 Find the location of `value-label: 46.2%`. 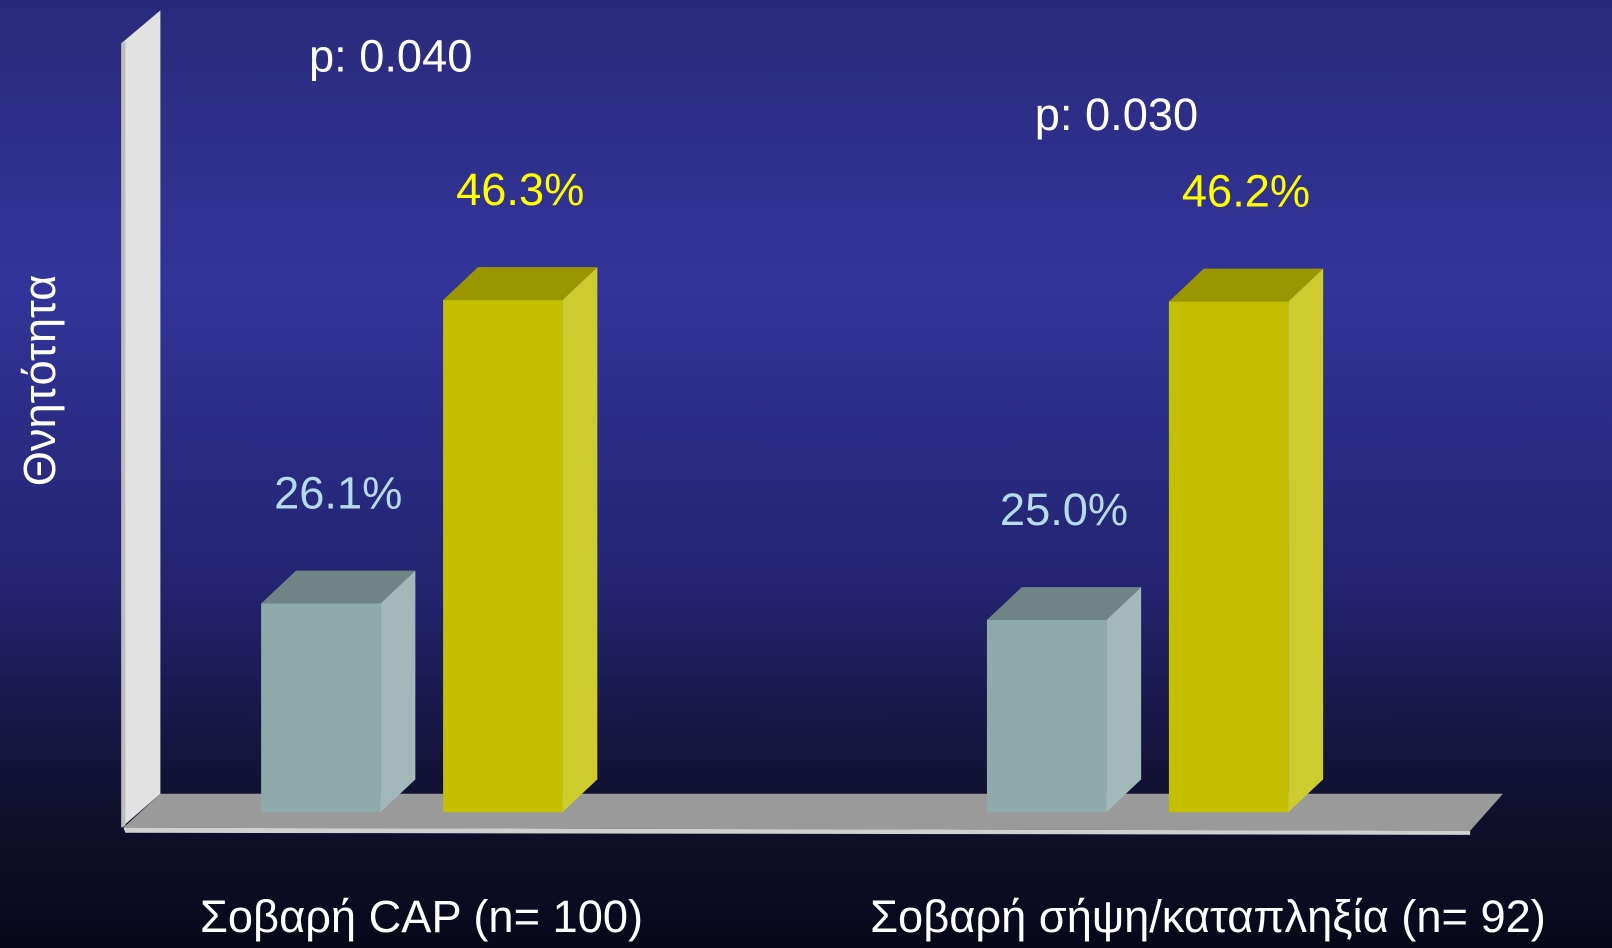

value-label: 46.2% is located at coordinates (1246, 191).